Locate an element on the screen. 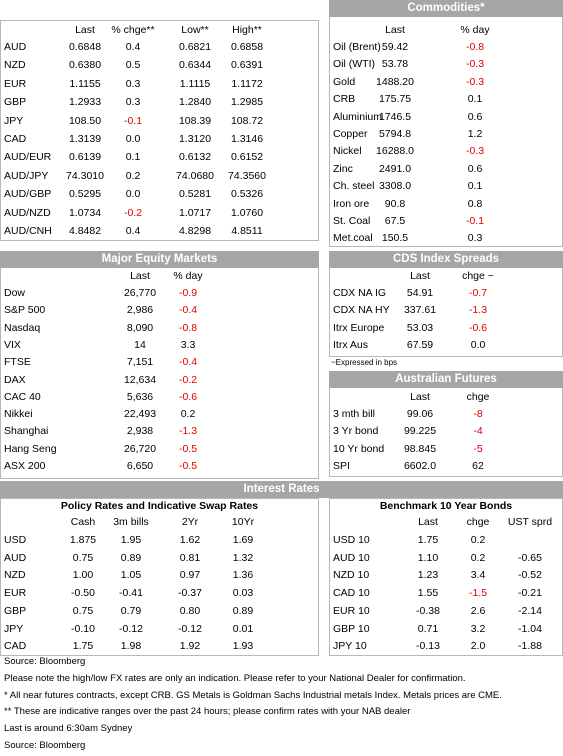 The height and width of the screenshot is (756, 563). row-label: JPY 10 is located at coordinates (350, 646).